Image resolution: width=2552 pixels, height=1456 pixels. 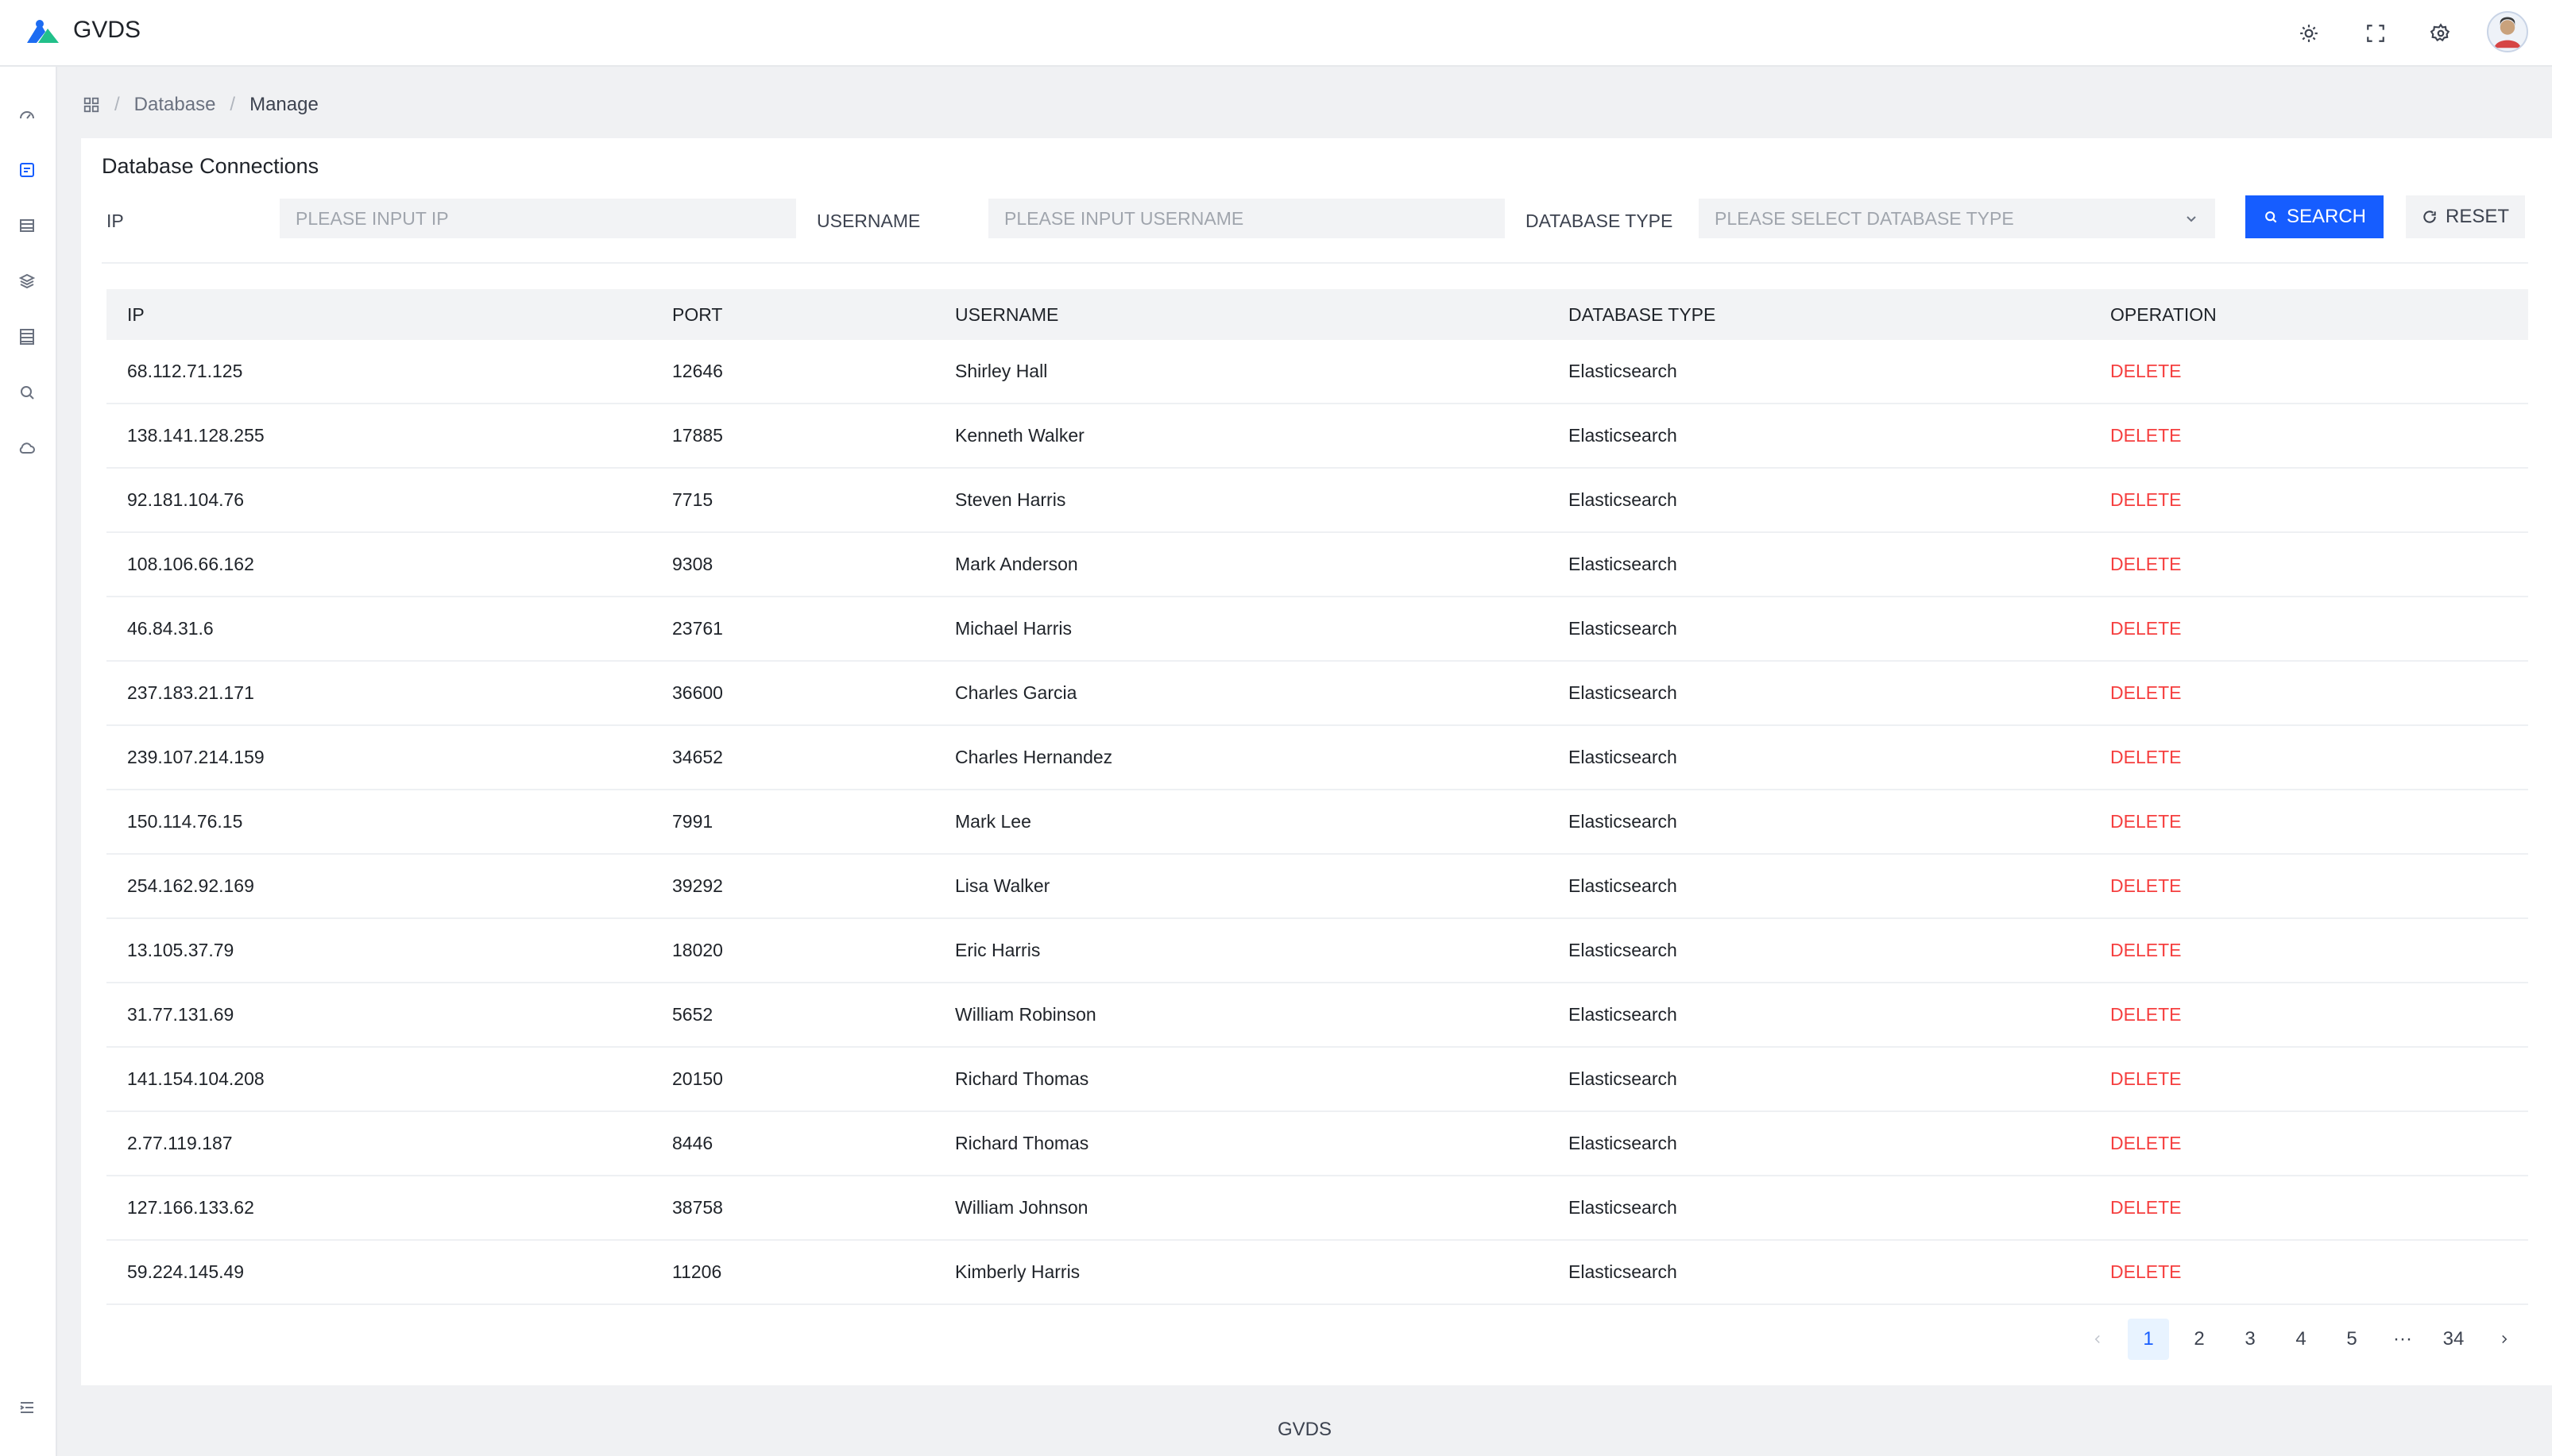 What do you see at coordinates (697, 628) in the screenshot?
I see `cell-port: 23761` at bounding box center [697, 628].